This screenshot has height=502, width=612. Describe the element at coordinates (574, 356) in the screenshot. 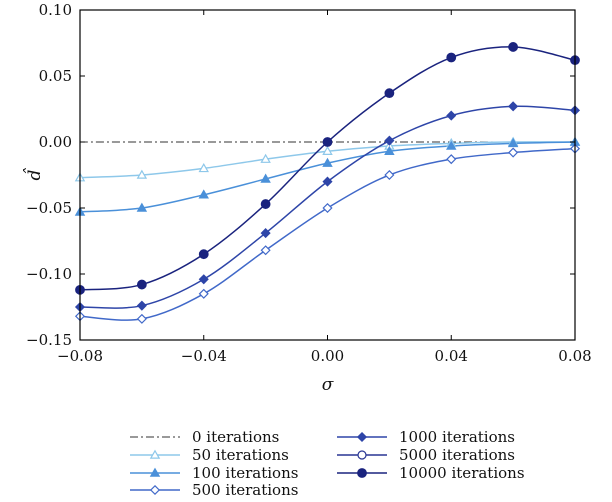

I see `x-tick-label: 0.08` at that location.